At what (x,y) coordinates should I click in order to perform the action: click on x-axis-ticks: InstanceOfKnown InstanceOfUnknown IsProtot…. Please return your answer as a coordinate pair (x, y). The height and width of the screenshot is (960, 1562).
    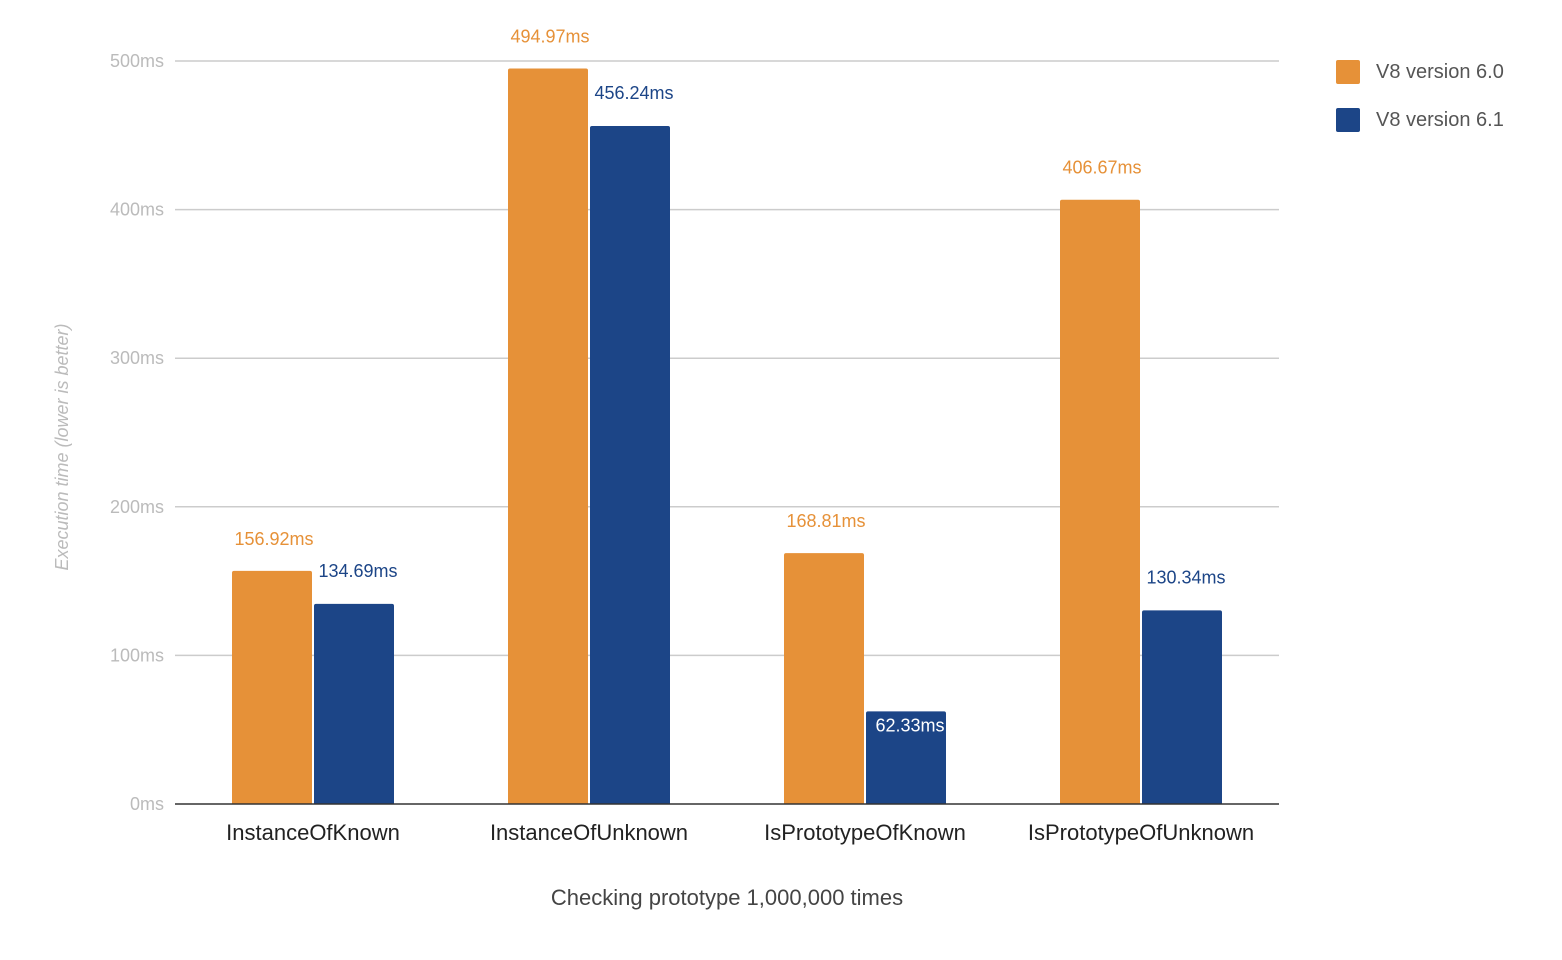
    Looking at the image, I should click on (740, 832).